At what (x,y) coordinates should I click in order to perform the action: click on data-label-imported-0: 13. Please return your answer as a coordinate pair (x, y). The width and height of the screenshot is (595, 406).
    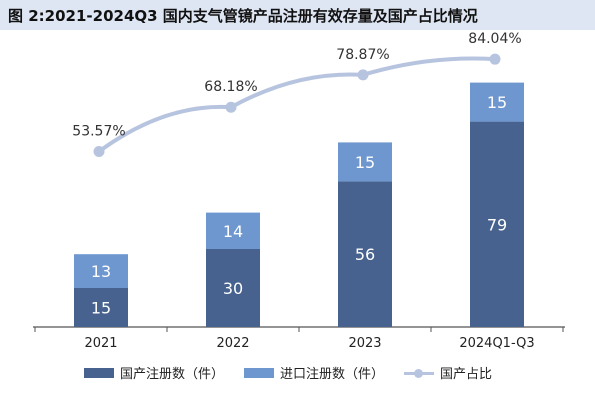
    Looking at the image, I should click on (101, 271).